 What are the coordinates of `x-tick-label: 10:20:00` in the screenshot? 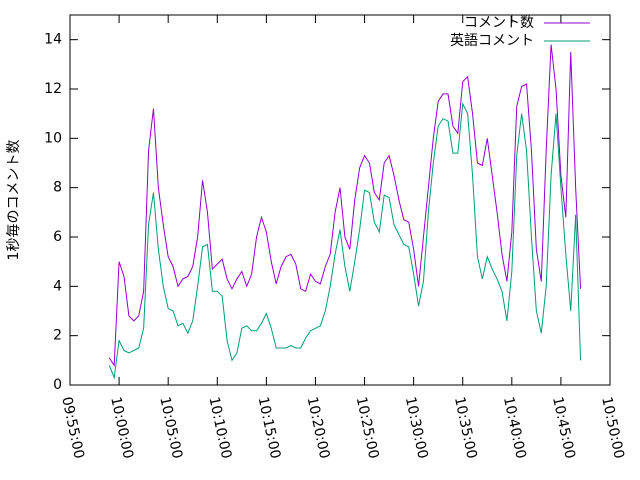 It's located at (318, 427).